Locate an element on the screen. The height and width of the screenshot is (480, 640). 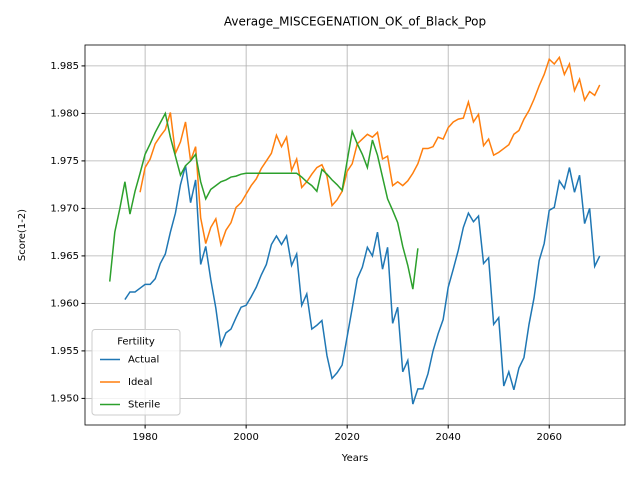
legend-label: Sterile is located at coordinates (144, 405).